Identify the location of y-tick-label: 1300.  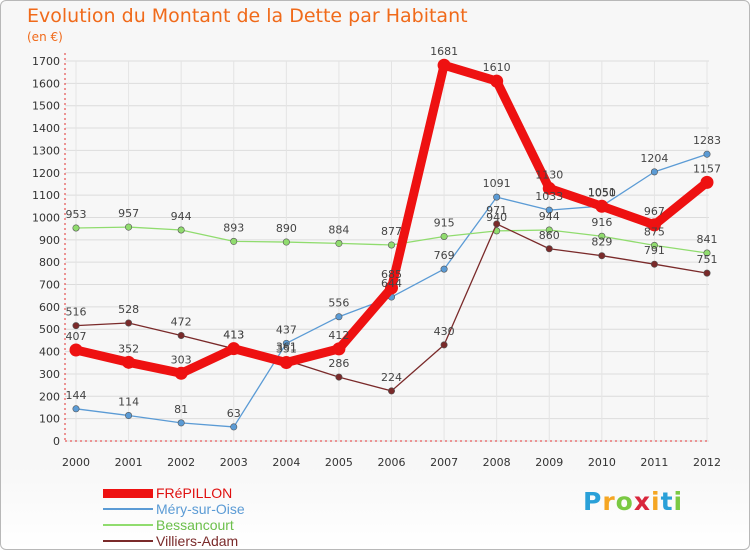
(46, 150).